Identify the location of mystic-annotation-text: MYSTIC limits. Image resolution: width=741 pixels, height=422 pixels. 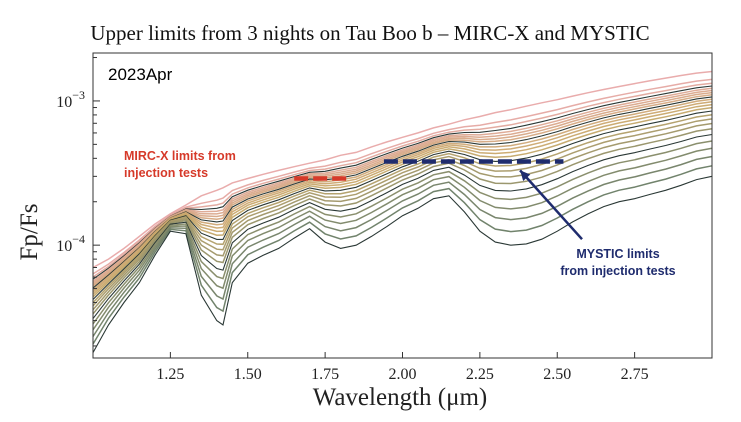
(617, 254).